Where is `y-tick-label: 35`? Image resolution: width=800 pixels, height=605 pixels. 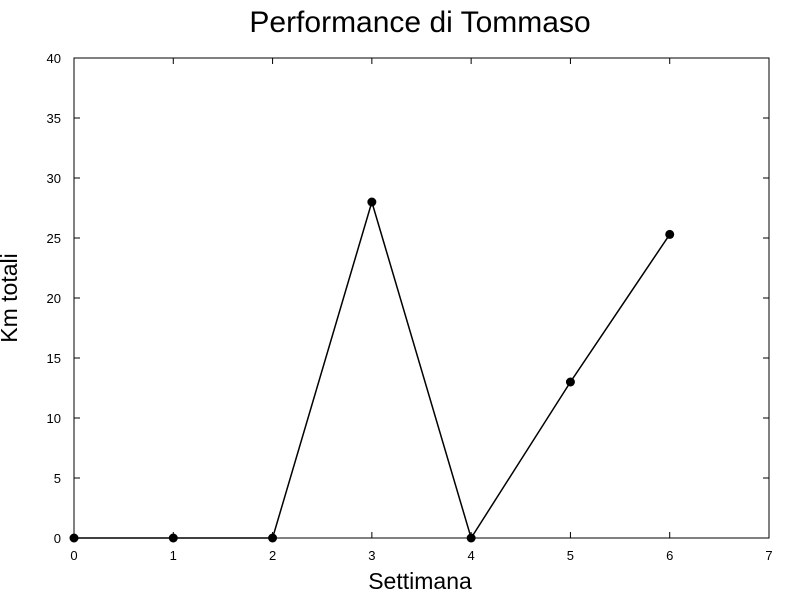 y-tick-label: 35 is located at coordinates (54, 118).